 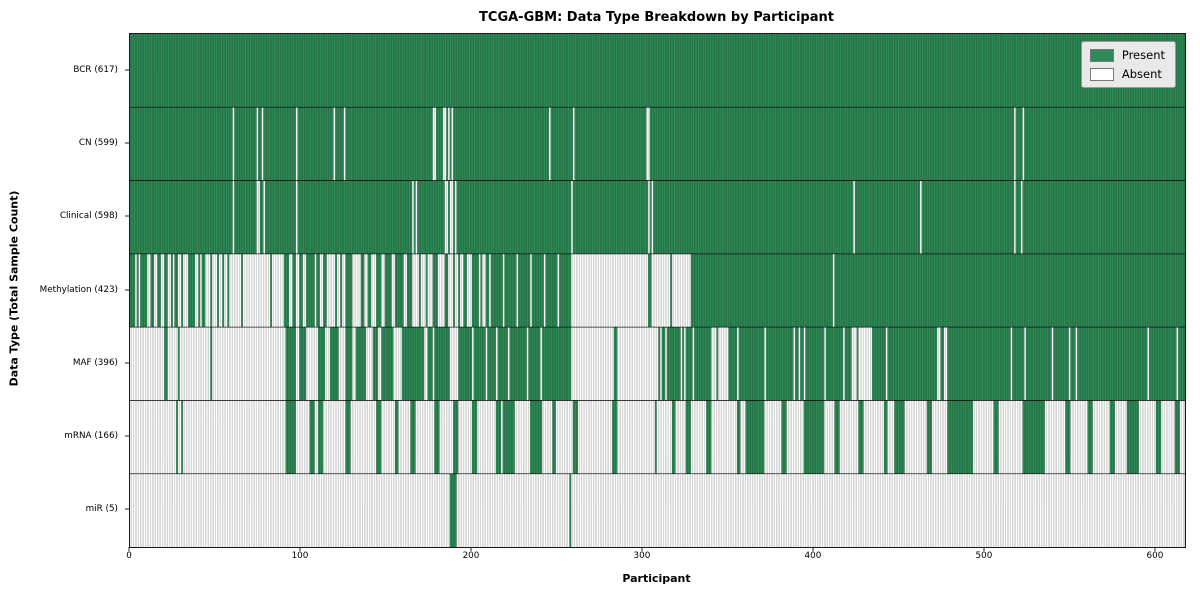 I want to click on ytick-label-bcr: BCR (617), so click(x=95, y=69).